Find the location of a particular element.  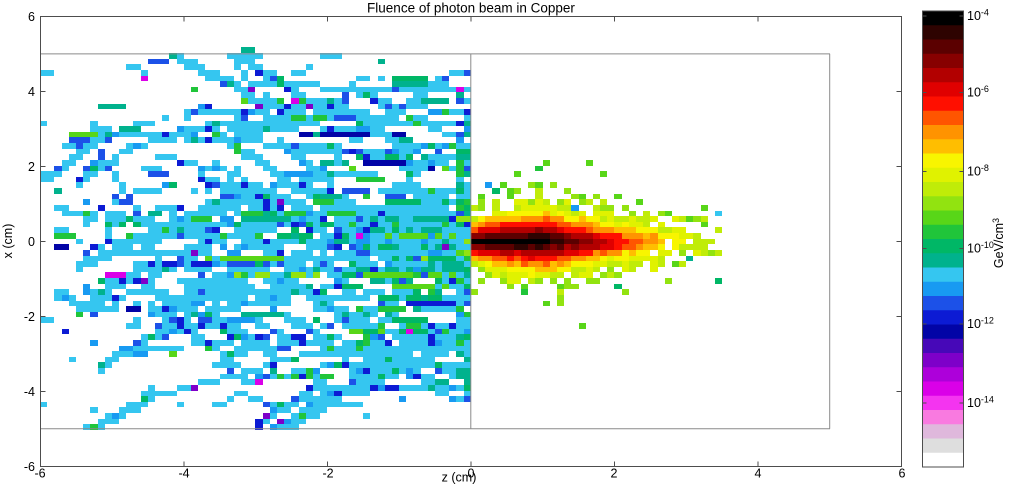

svg-text: GeV/cm3 is located at coordinates (998, 243).